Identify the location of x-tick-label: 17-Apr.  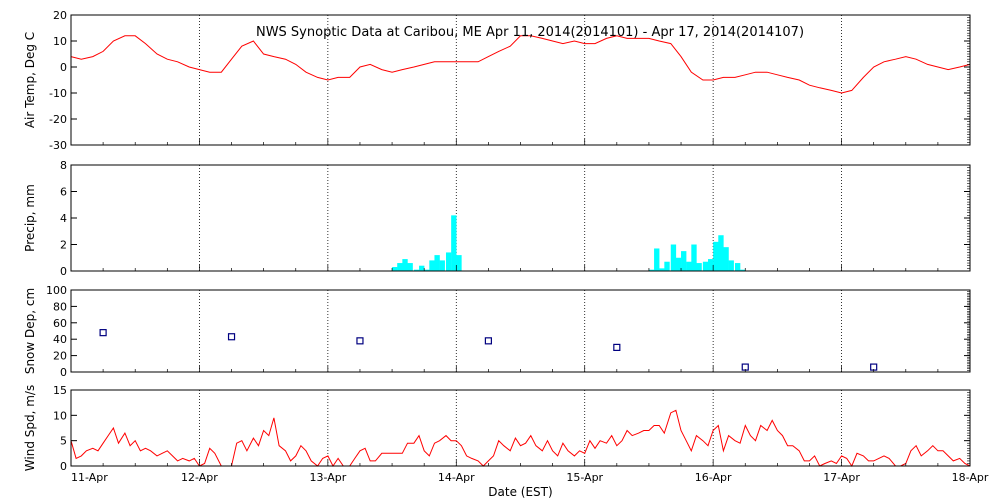
(841, 477).